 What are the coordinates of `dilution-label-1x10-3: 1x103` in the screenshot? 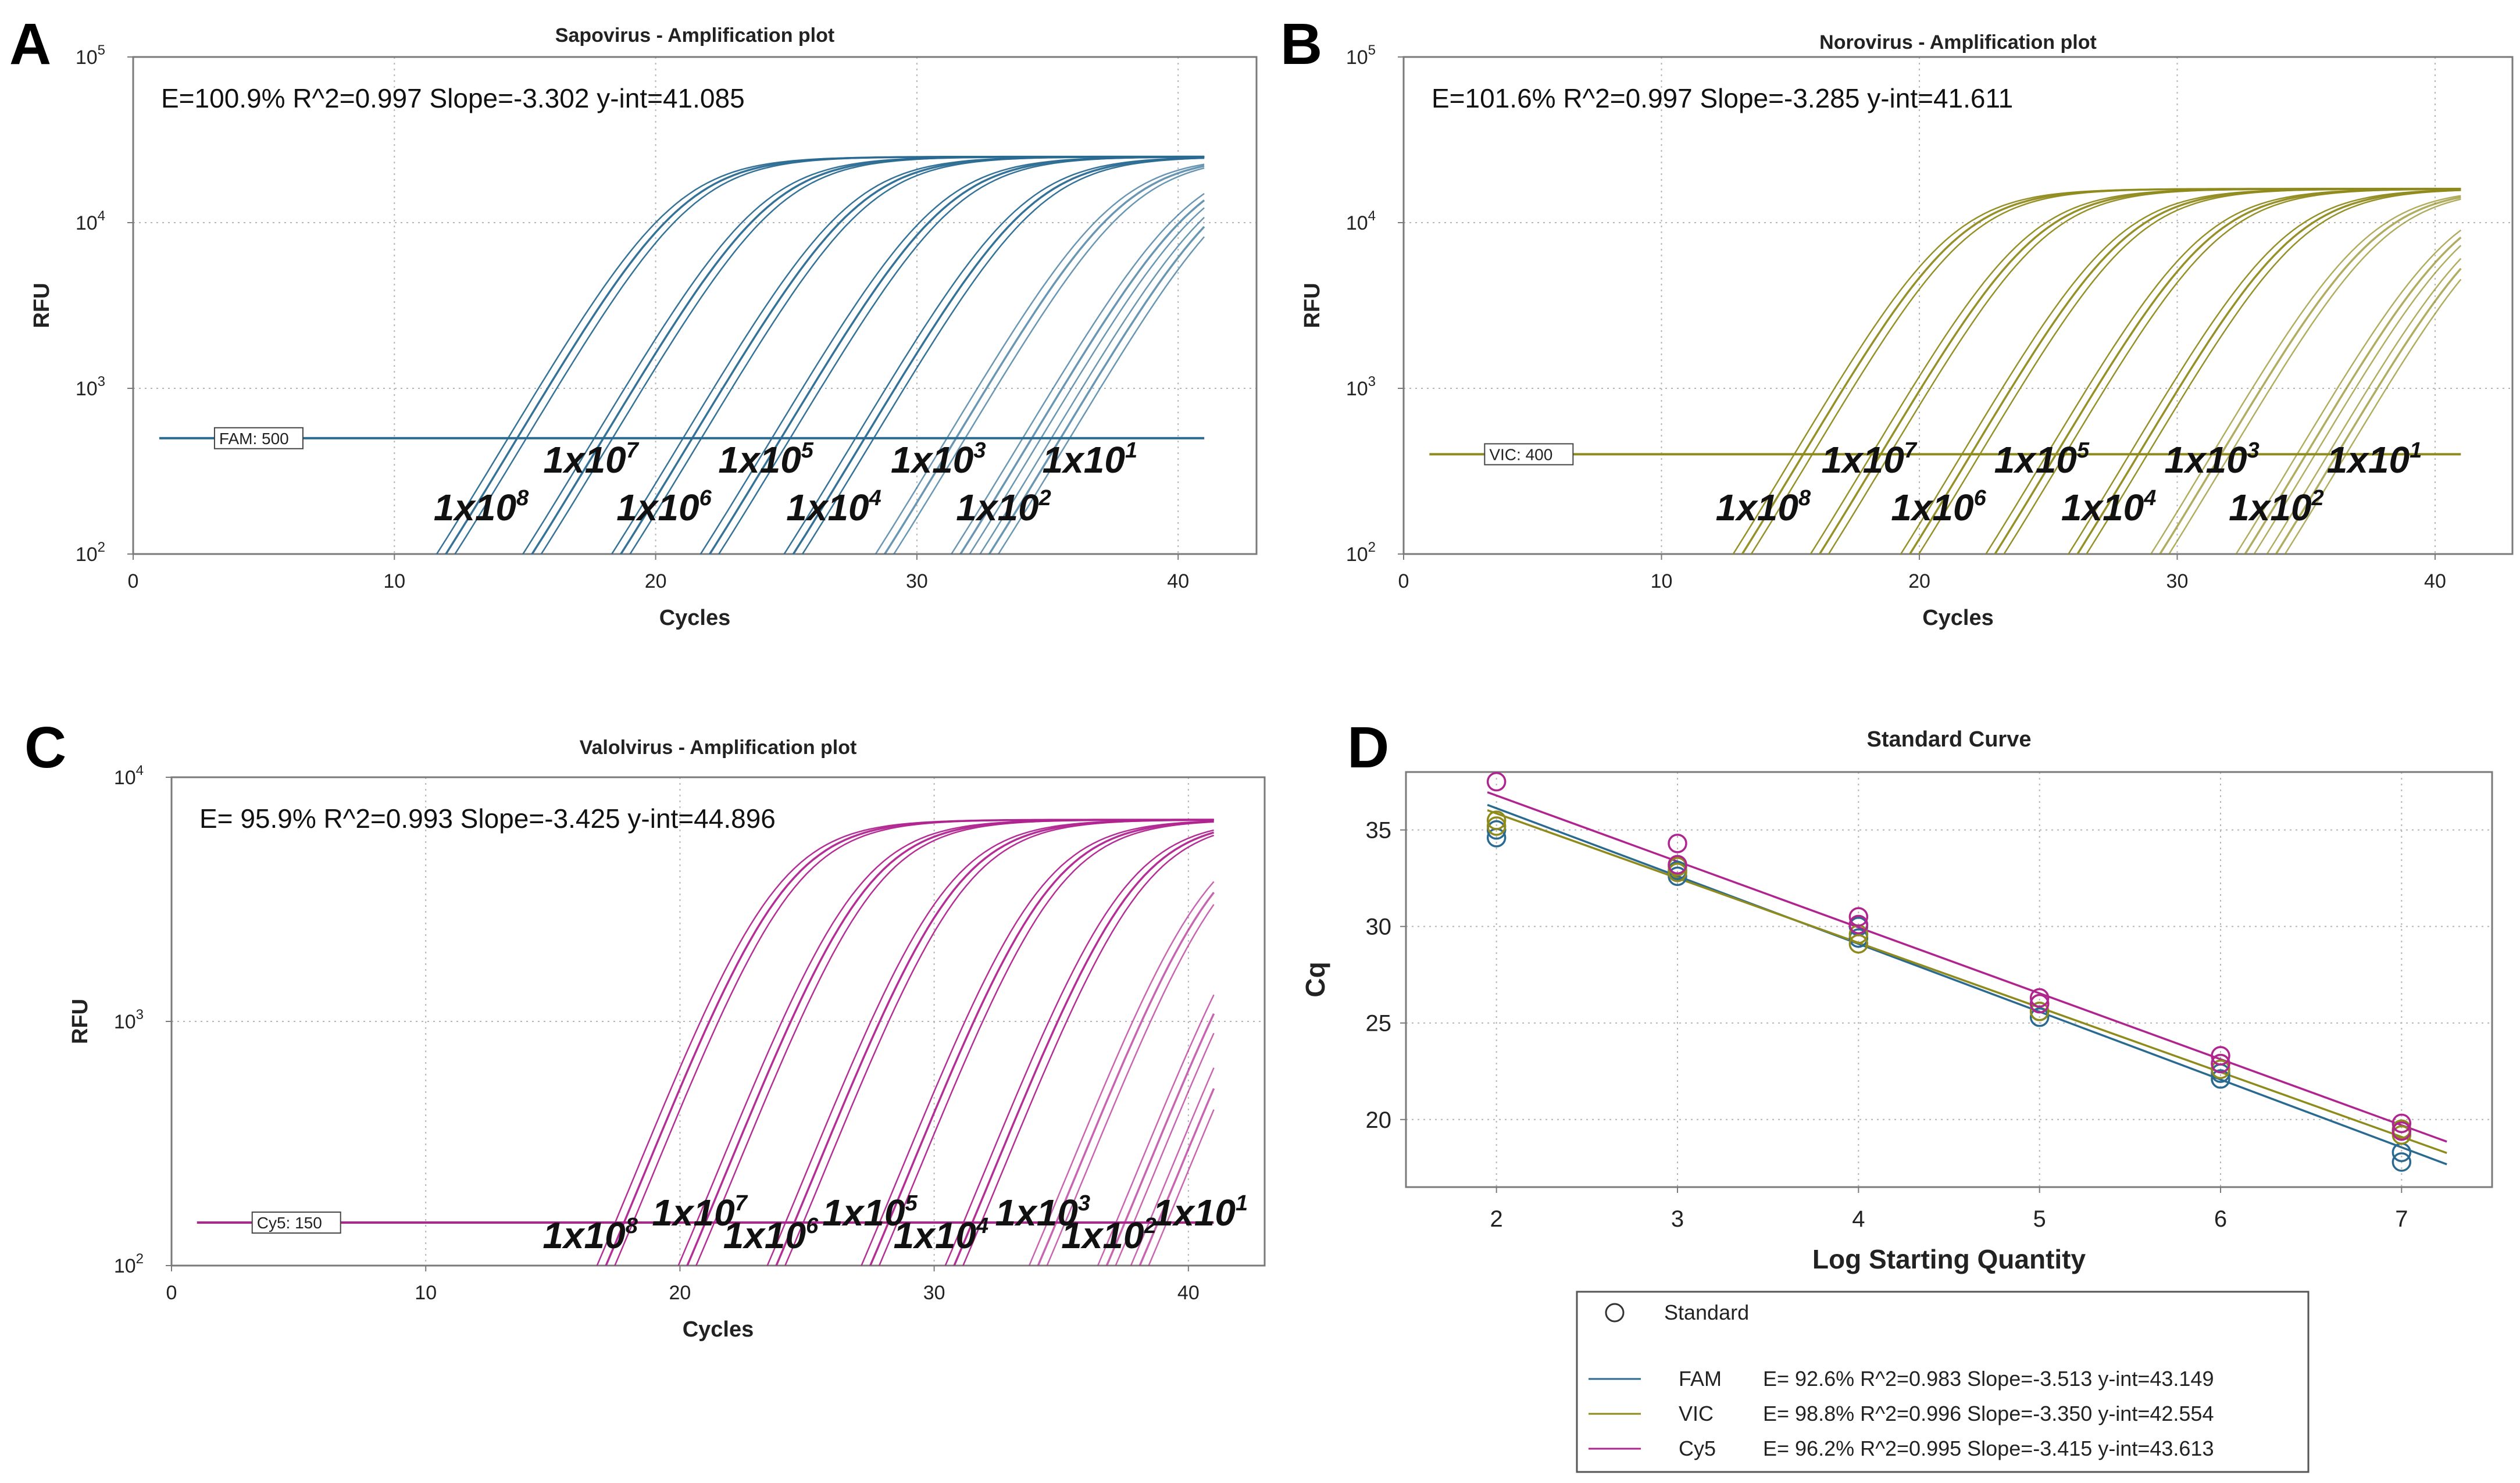 It's located at (938, 459).